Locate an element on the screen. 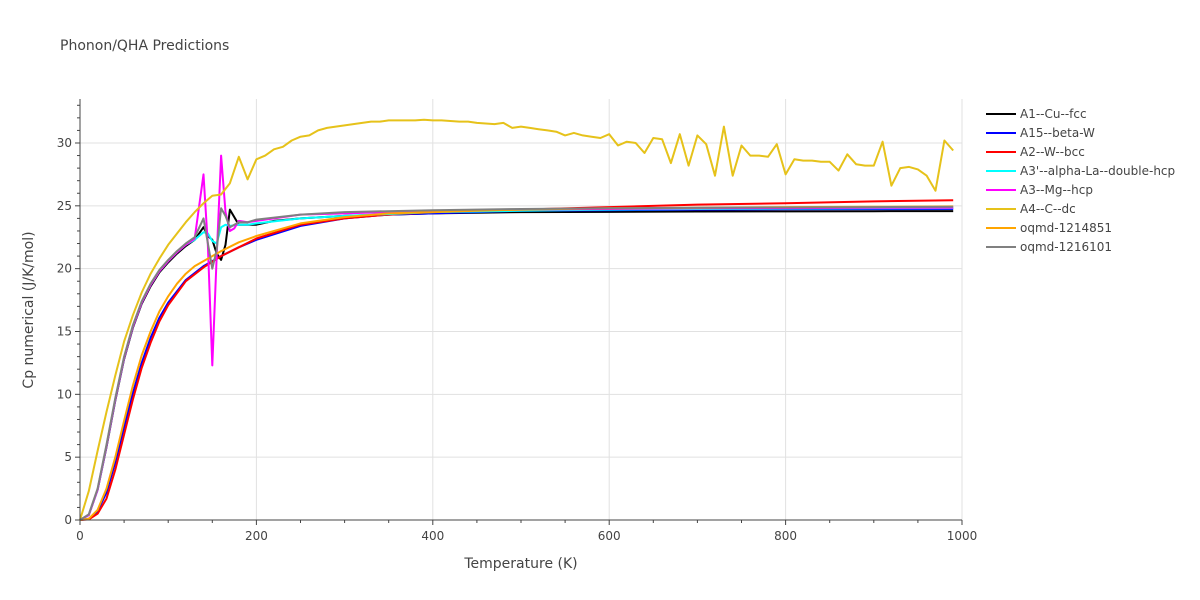 The height and width of the screenshot is (600, 1200). x-tick-label: 1000 is located at coordinates (962, 536).